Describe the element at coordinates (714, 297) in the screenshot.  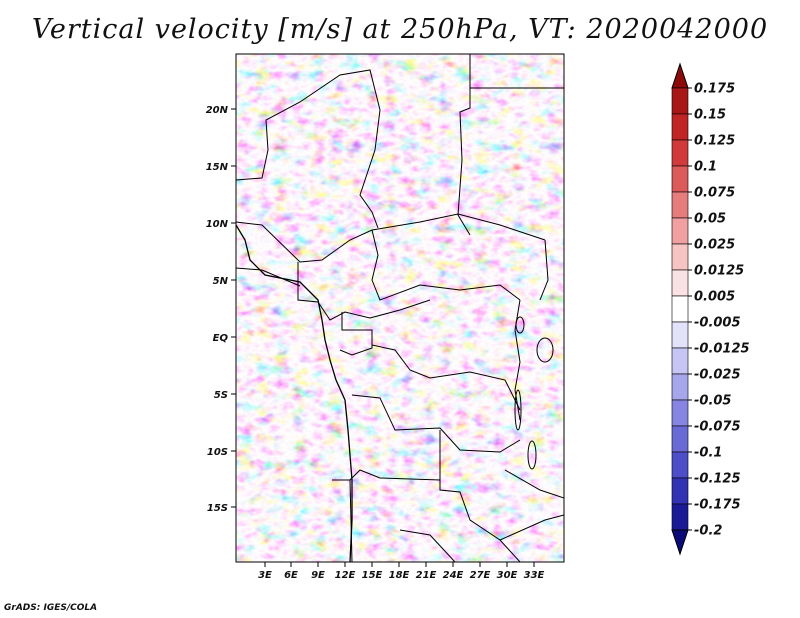
I see `colorbar-label: 0.005` at that location.